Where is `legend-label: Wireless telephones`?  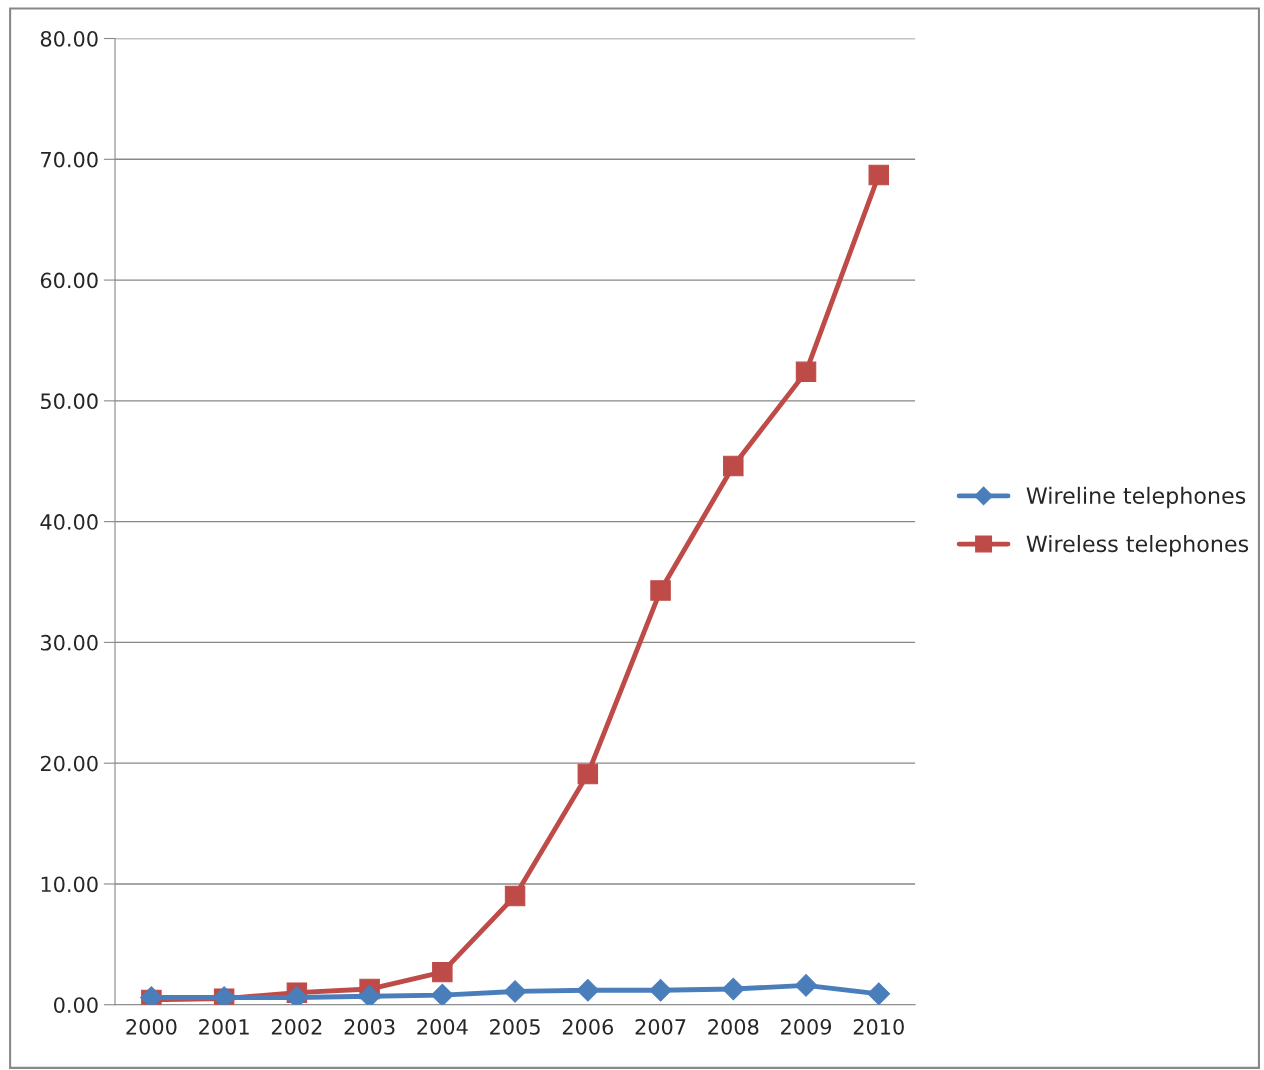
legend-label: Wireless telephones is located at coordinates (1137, 545).